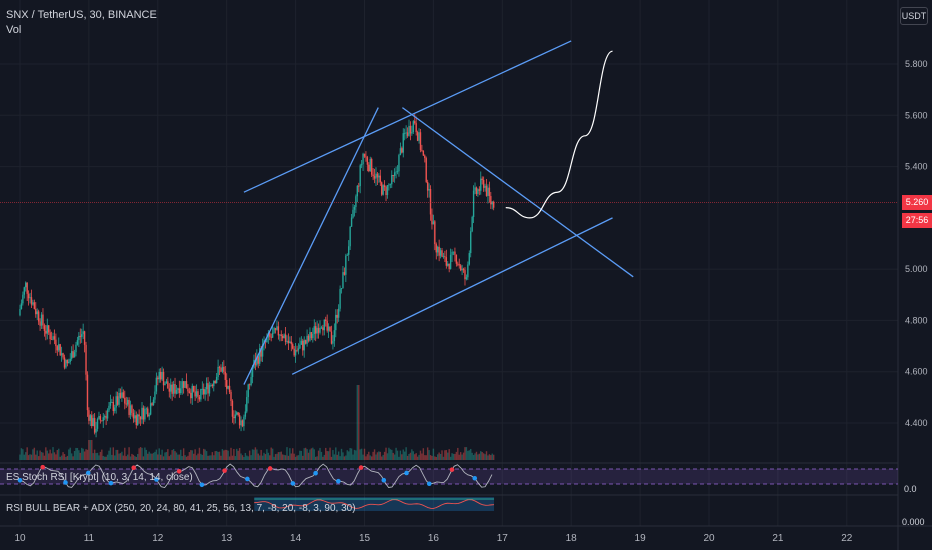  Describe the element at coordinates (111, 483) in the screenshot. I see `stoch-signal-dot` at that location.